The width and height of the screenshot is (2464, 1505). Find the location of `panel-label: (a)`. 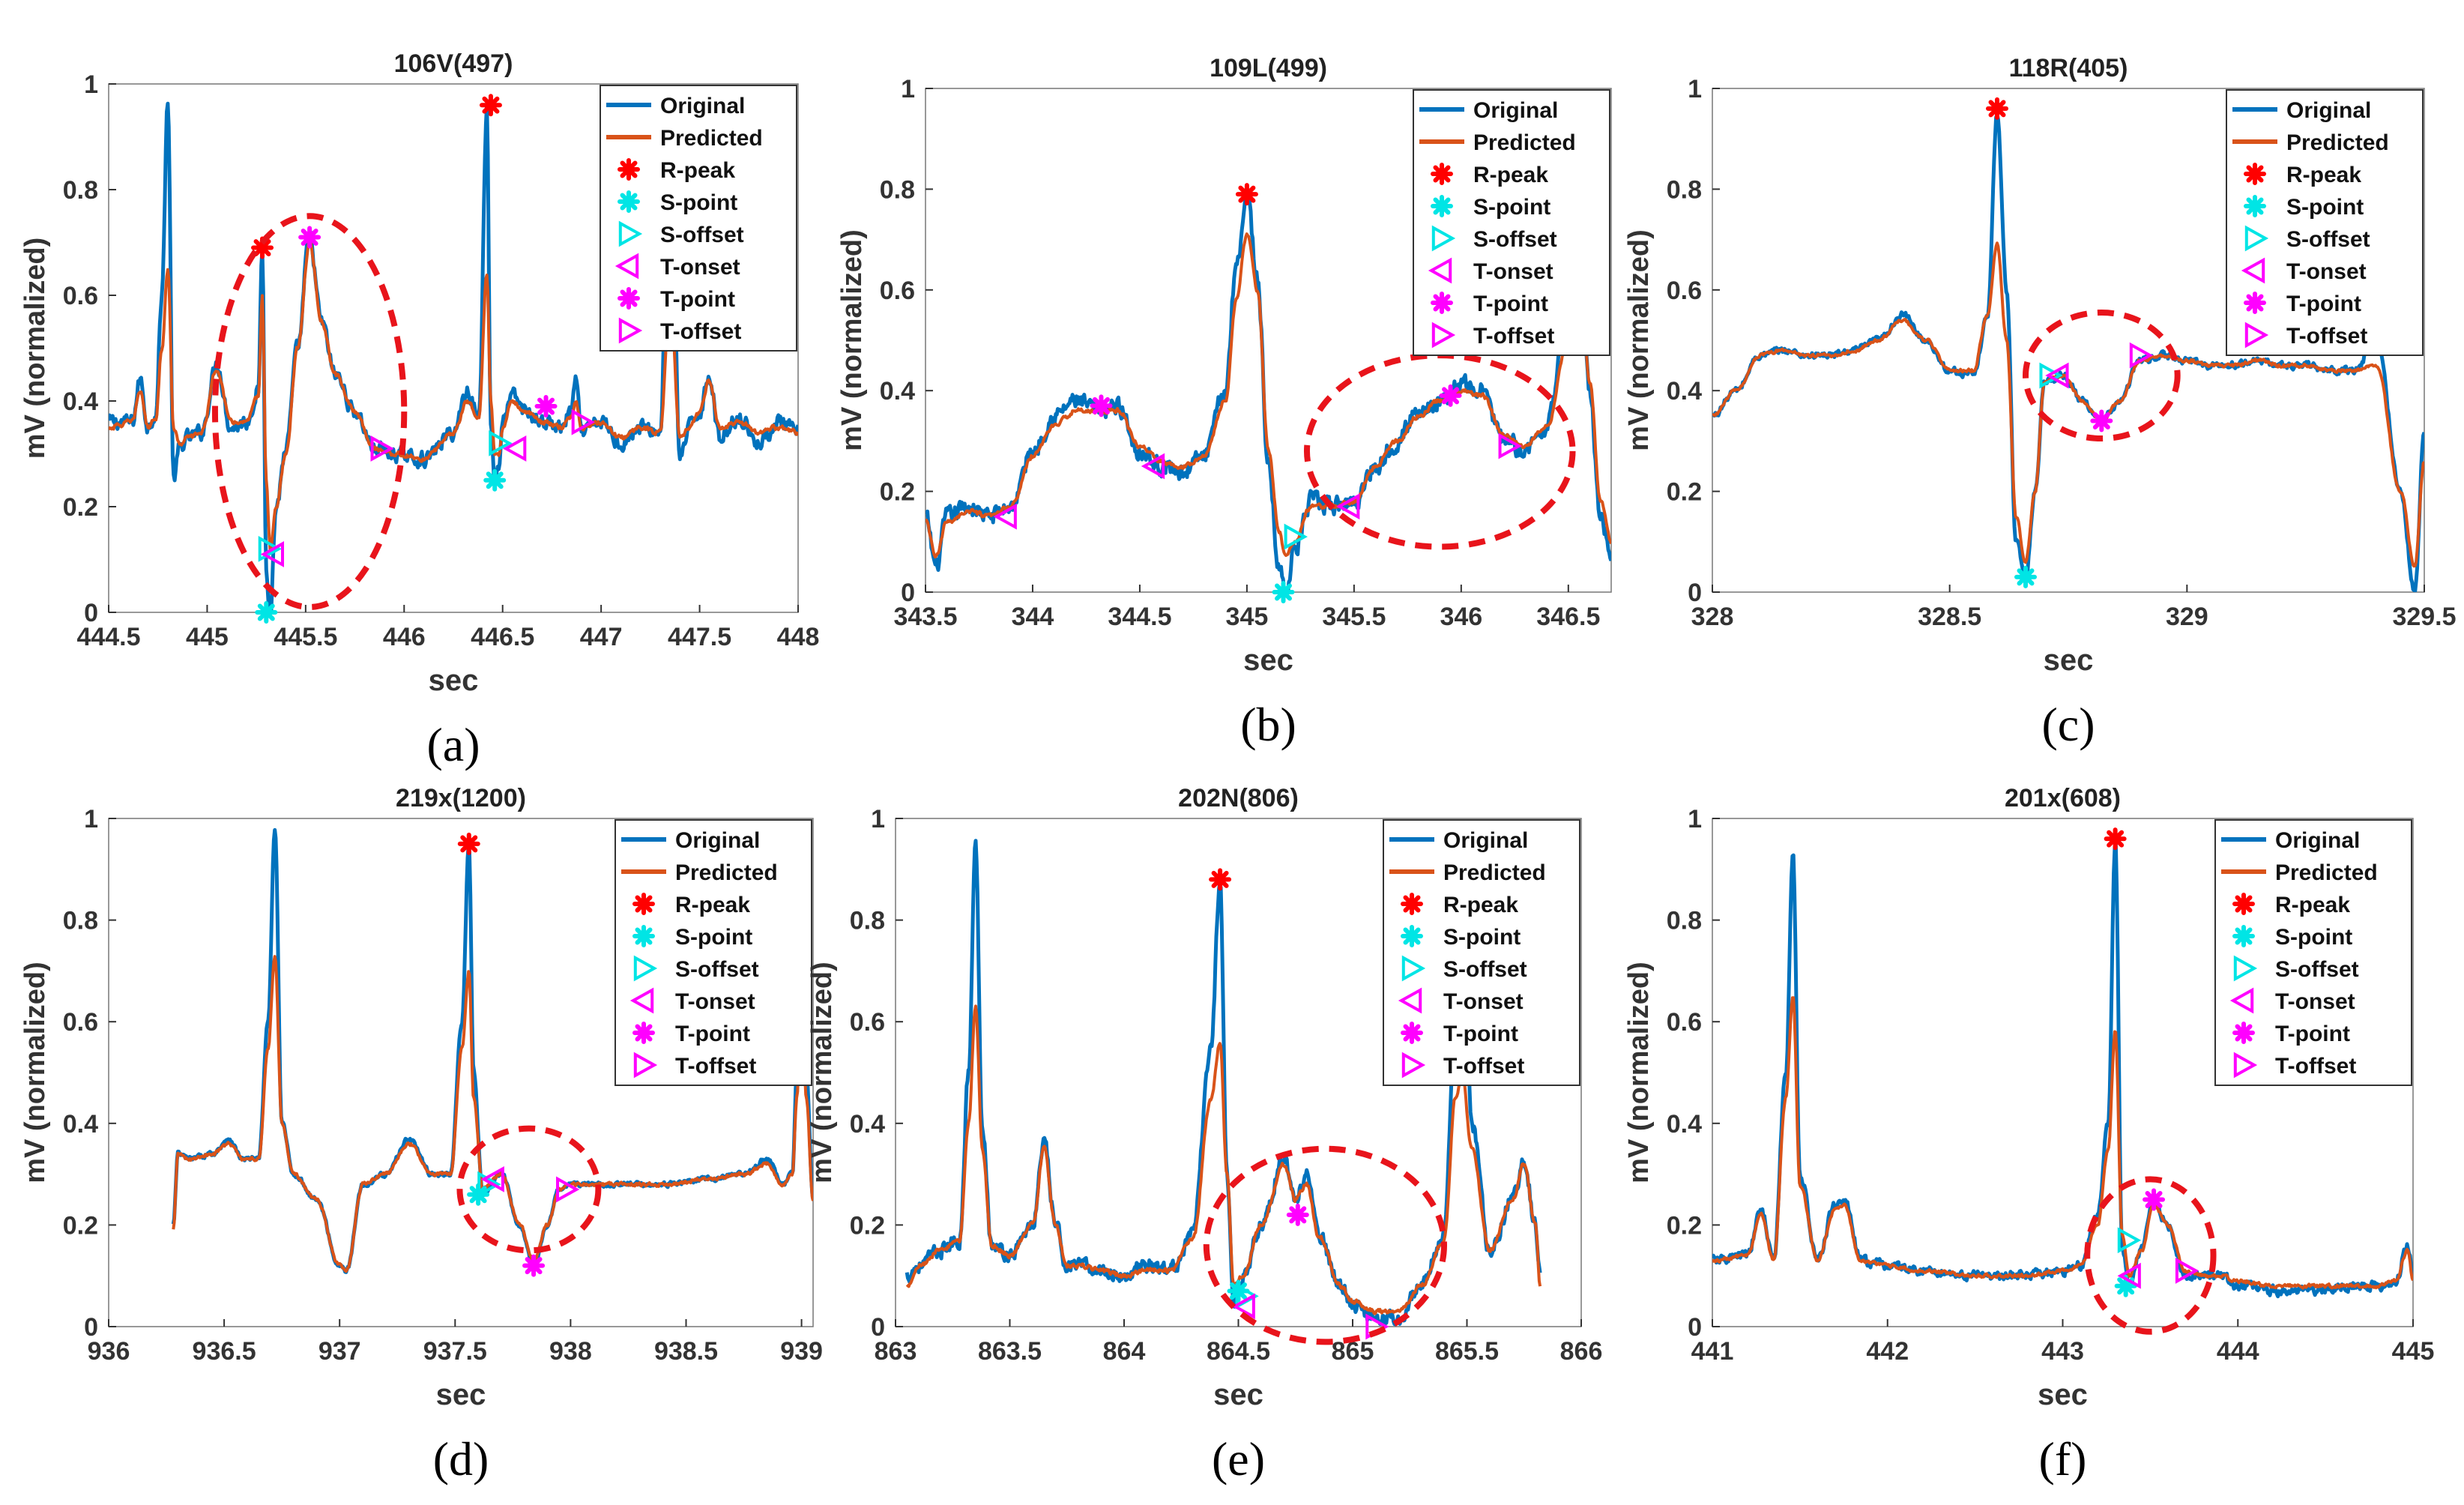

panel-label: (a) is located at coordinates (453, 744).